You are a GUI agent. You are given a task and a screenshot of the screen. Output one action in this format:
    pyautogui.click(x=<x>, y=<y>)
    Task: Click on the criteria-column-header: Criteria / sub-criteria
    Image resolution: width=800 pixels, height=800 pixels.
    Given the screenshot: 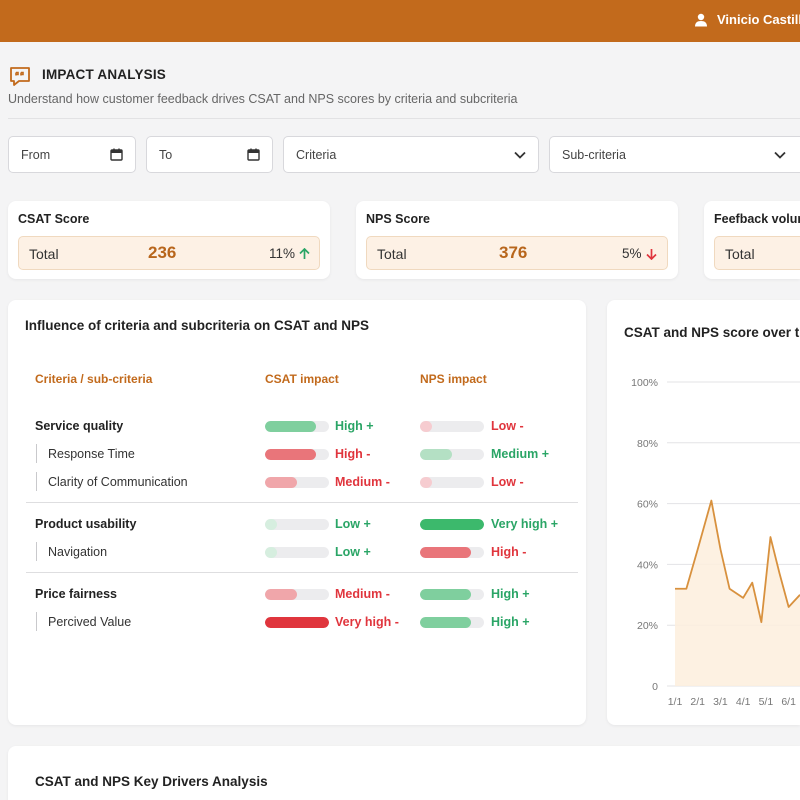 What is the action you would take?
    pyautogui.click(x=94, y=379)
    